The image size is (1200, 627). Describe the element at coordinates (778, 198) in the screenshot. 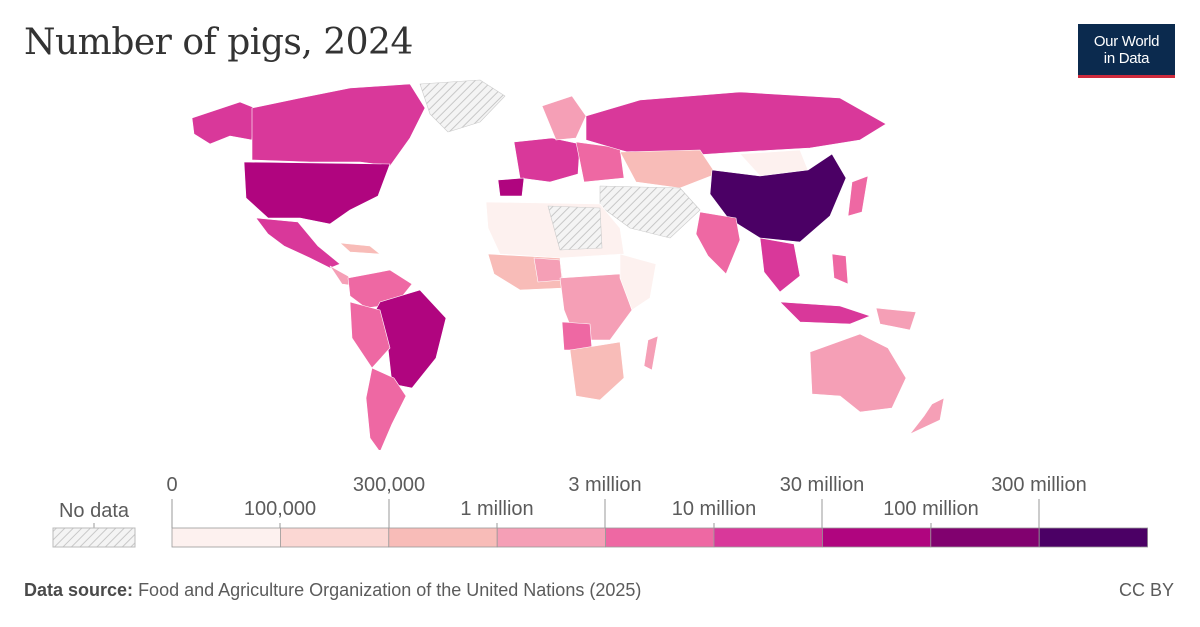

I see `region-china` at that location.